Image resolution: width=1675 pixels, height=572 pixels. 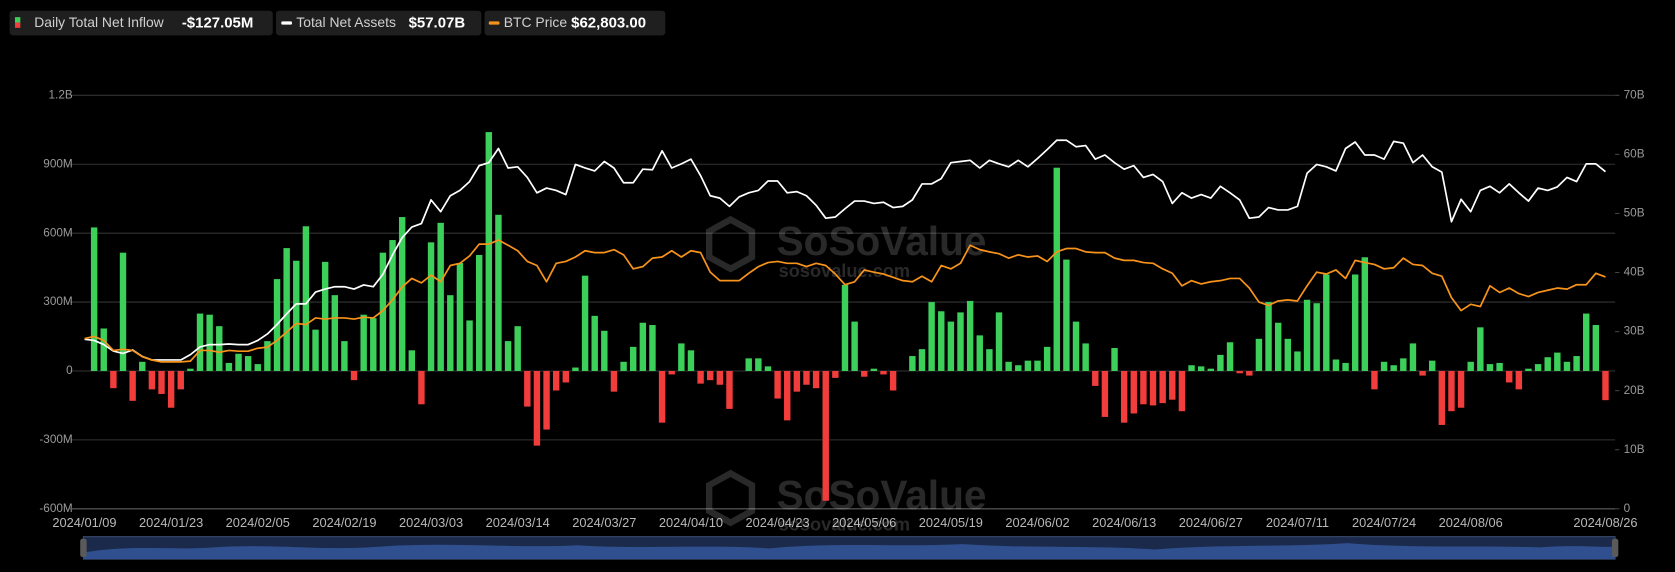 What do you see at coordinates (608, 23) in the screenshot?
I see `legend-value: $62,803.00` at bounding box center [608, 23].